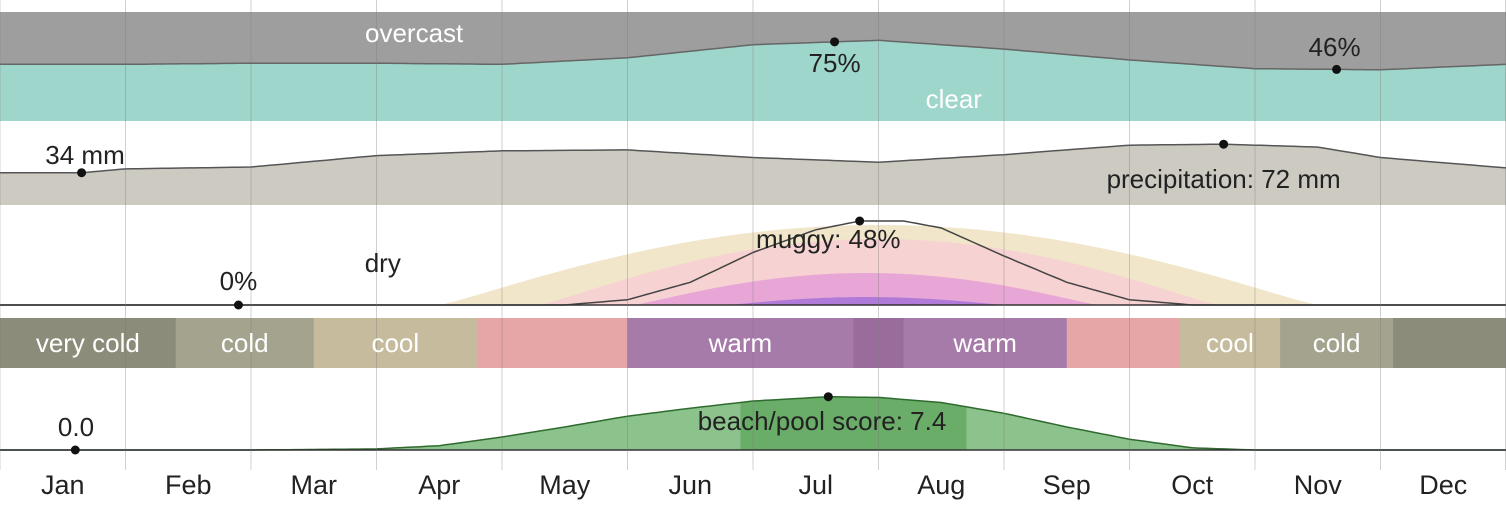 The height and width of the screenshot is (506, 1506). What do you see at coordinates (63, 485) in the screenshot?
I see `month-label-jan: Jan` at bounding box center [63, 485].